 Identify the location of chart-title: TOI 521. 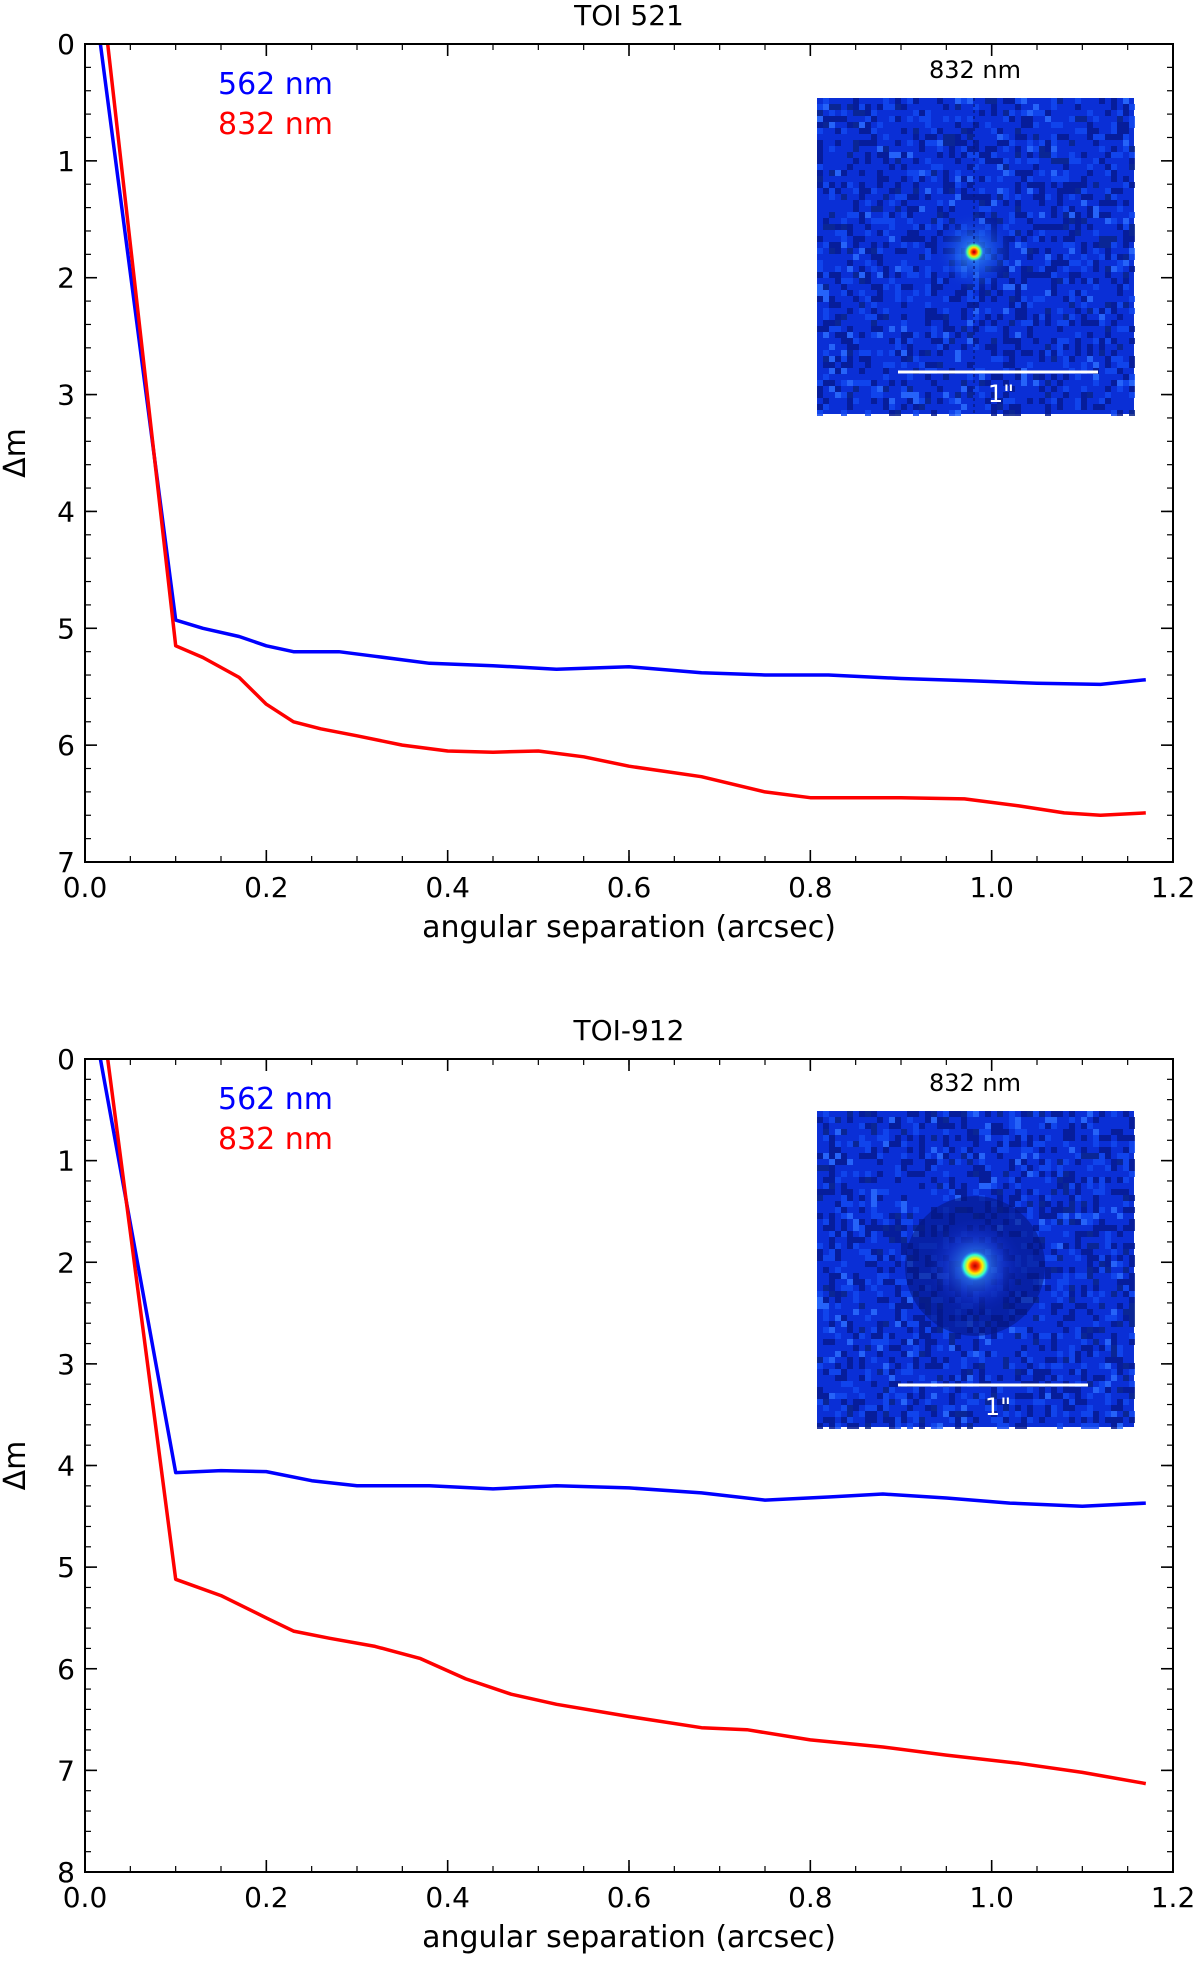
(628, 16).